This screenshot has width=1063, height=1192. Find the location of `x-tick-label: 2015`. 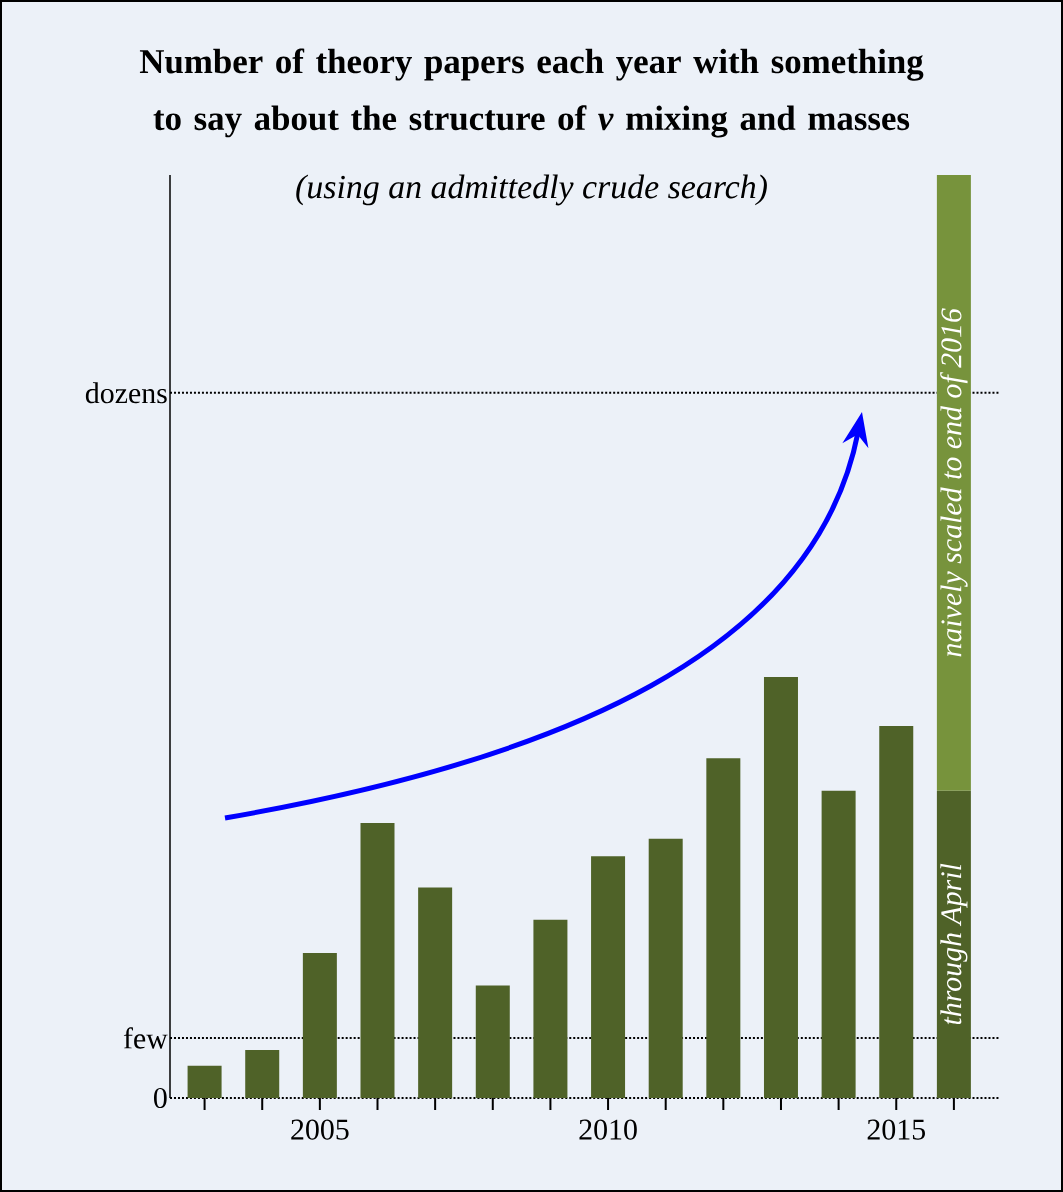

x-tick-label: 2015 is located at coordinates (896, 1129).